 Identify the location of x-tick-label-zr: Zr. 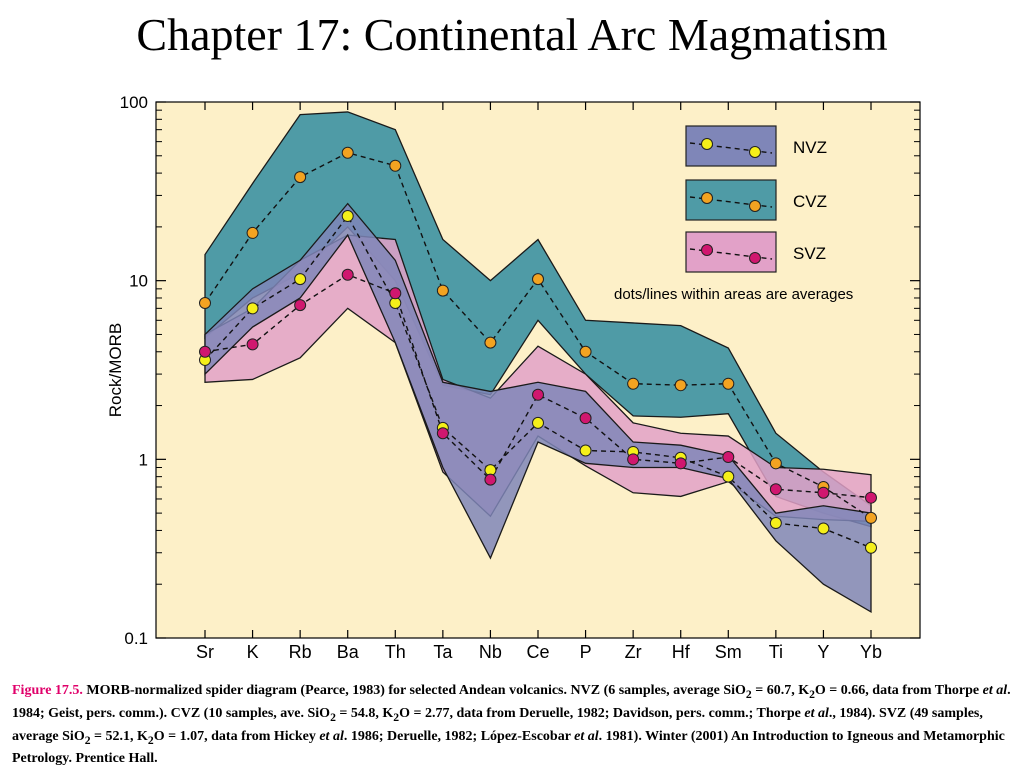
(633, 652).